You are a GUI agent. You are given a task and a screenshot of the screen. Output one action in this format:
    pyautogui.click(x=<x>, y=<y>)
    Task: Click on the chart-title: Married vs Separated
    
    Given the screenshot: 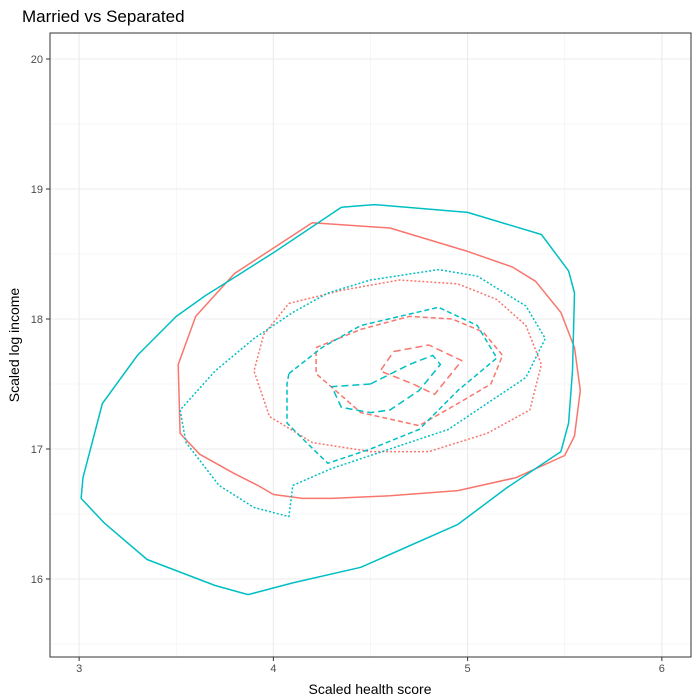 What is the action you would take?
    pyautogui.click(x=103, y=16)
    